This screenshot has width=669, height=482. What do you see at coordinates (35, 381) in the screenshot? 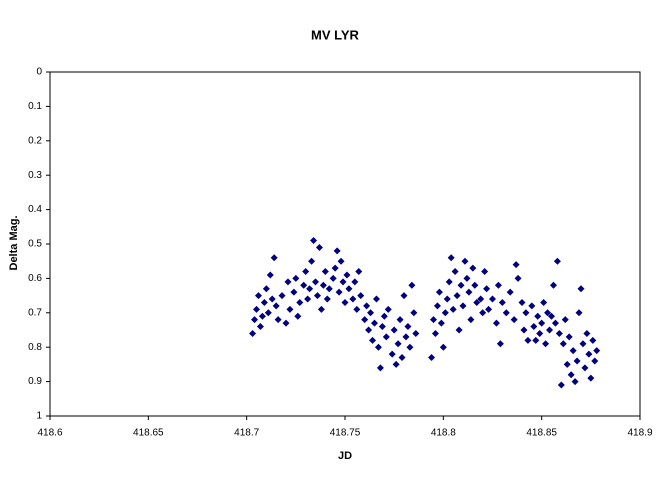
I see `y-tick-label: 0.9` at bounding box center [35, 381].